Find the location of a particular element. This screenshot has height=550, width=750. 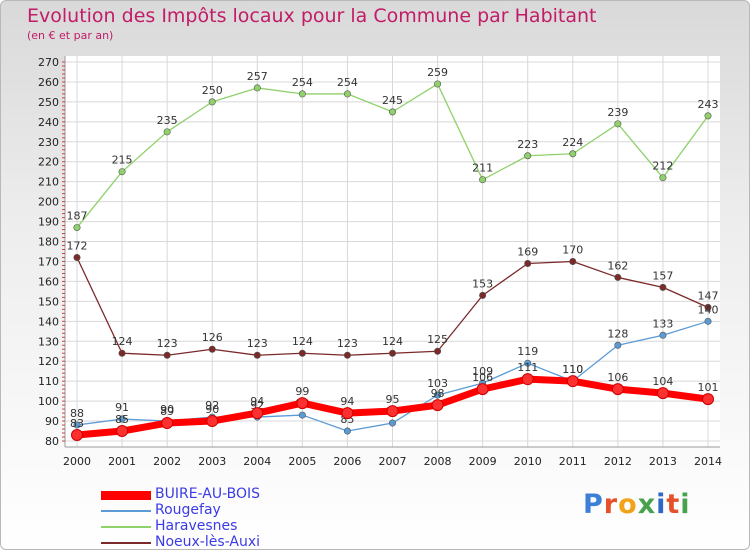

y-tick-label: 210 is located at coordinates (48, 182).